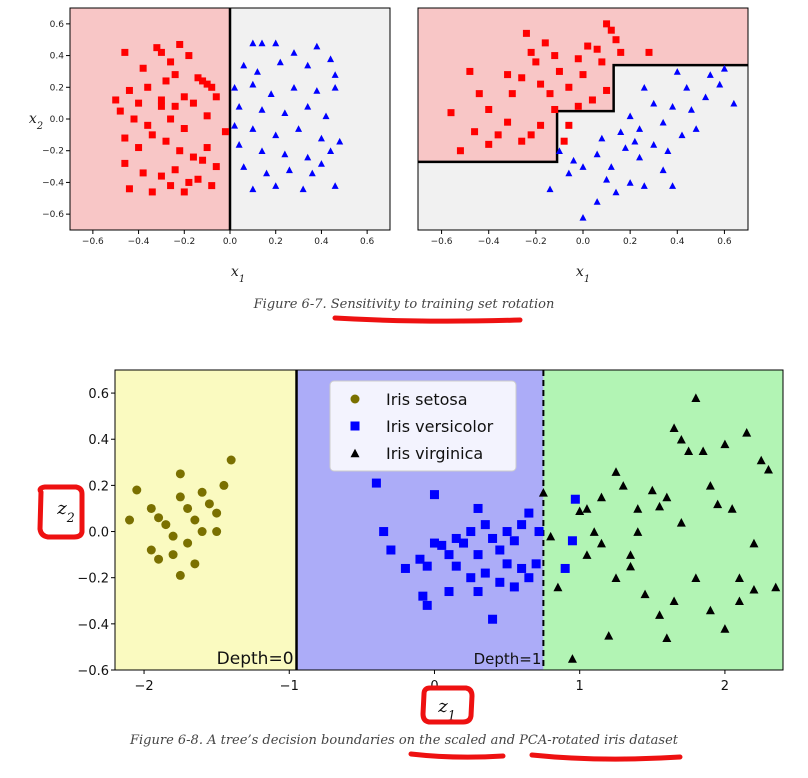 The height and width of the screenshot is (778, 808). What do you see at coordinates (724, 242) in the screenshot?
I see `fig67-right-xtick-label: 0.6` at bounding box center [724, 242].